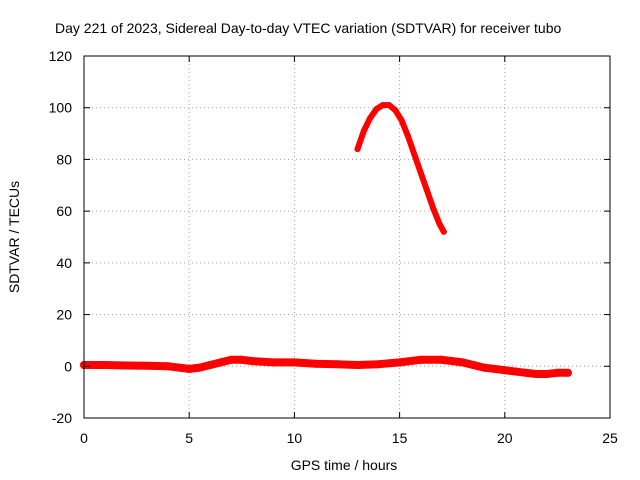 This screenshot has width=640, height=480. What do you see at coordinates (295, 438) in the screenshot?
I see `x-tick-label: 10` at bounding box center [295, 438].